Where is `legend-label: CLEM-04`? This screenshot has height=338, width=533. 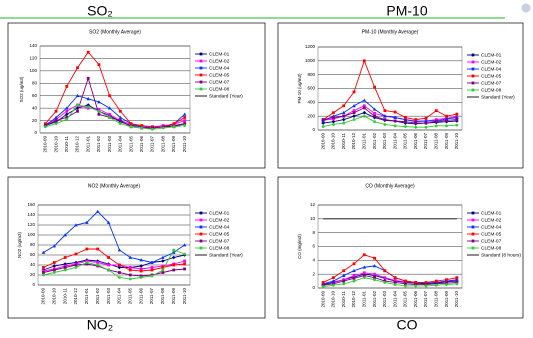 legend-label: CLEM-04 is located at coordinates (219, 227).